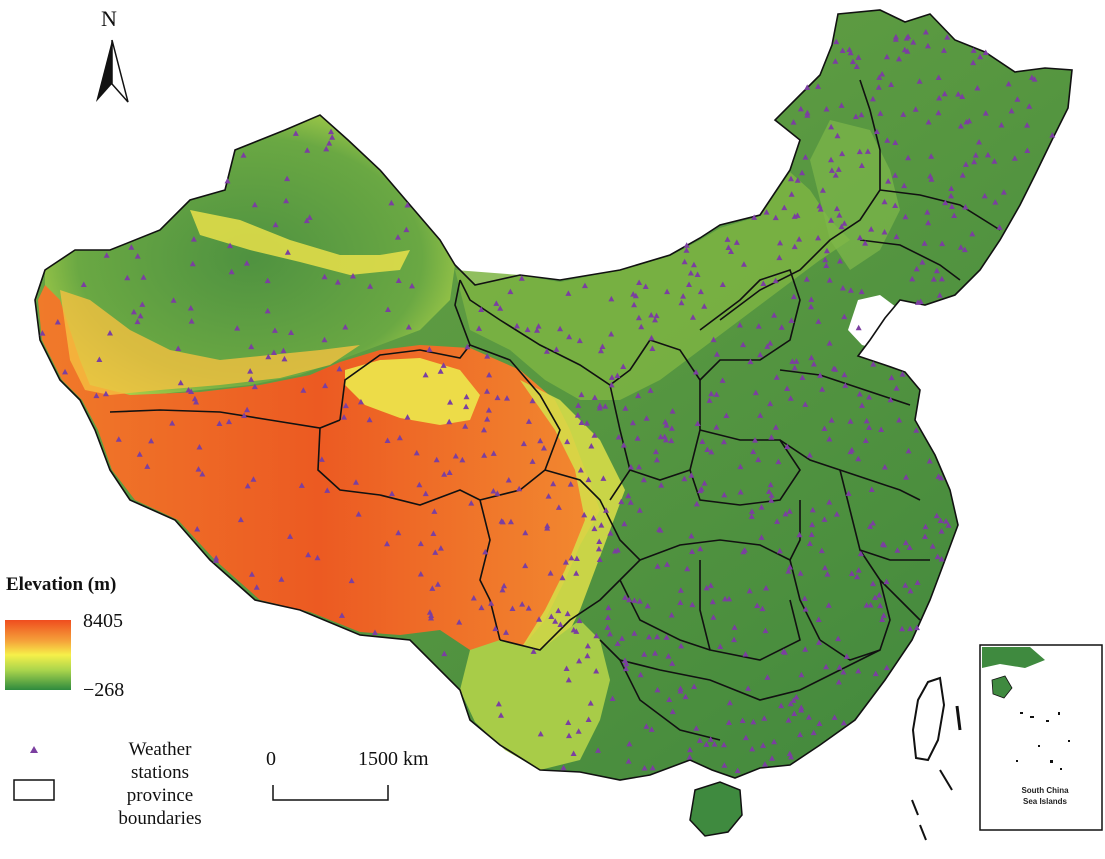 This screenshot has width=1105, height=859. Describe the element at coordinates (750, 324) in the screenshot. I see `boundary-hebei` at that location.